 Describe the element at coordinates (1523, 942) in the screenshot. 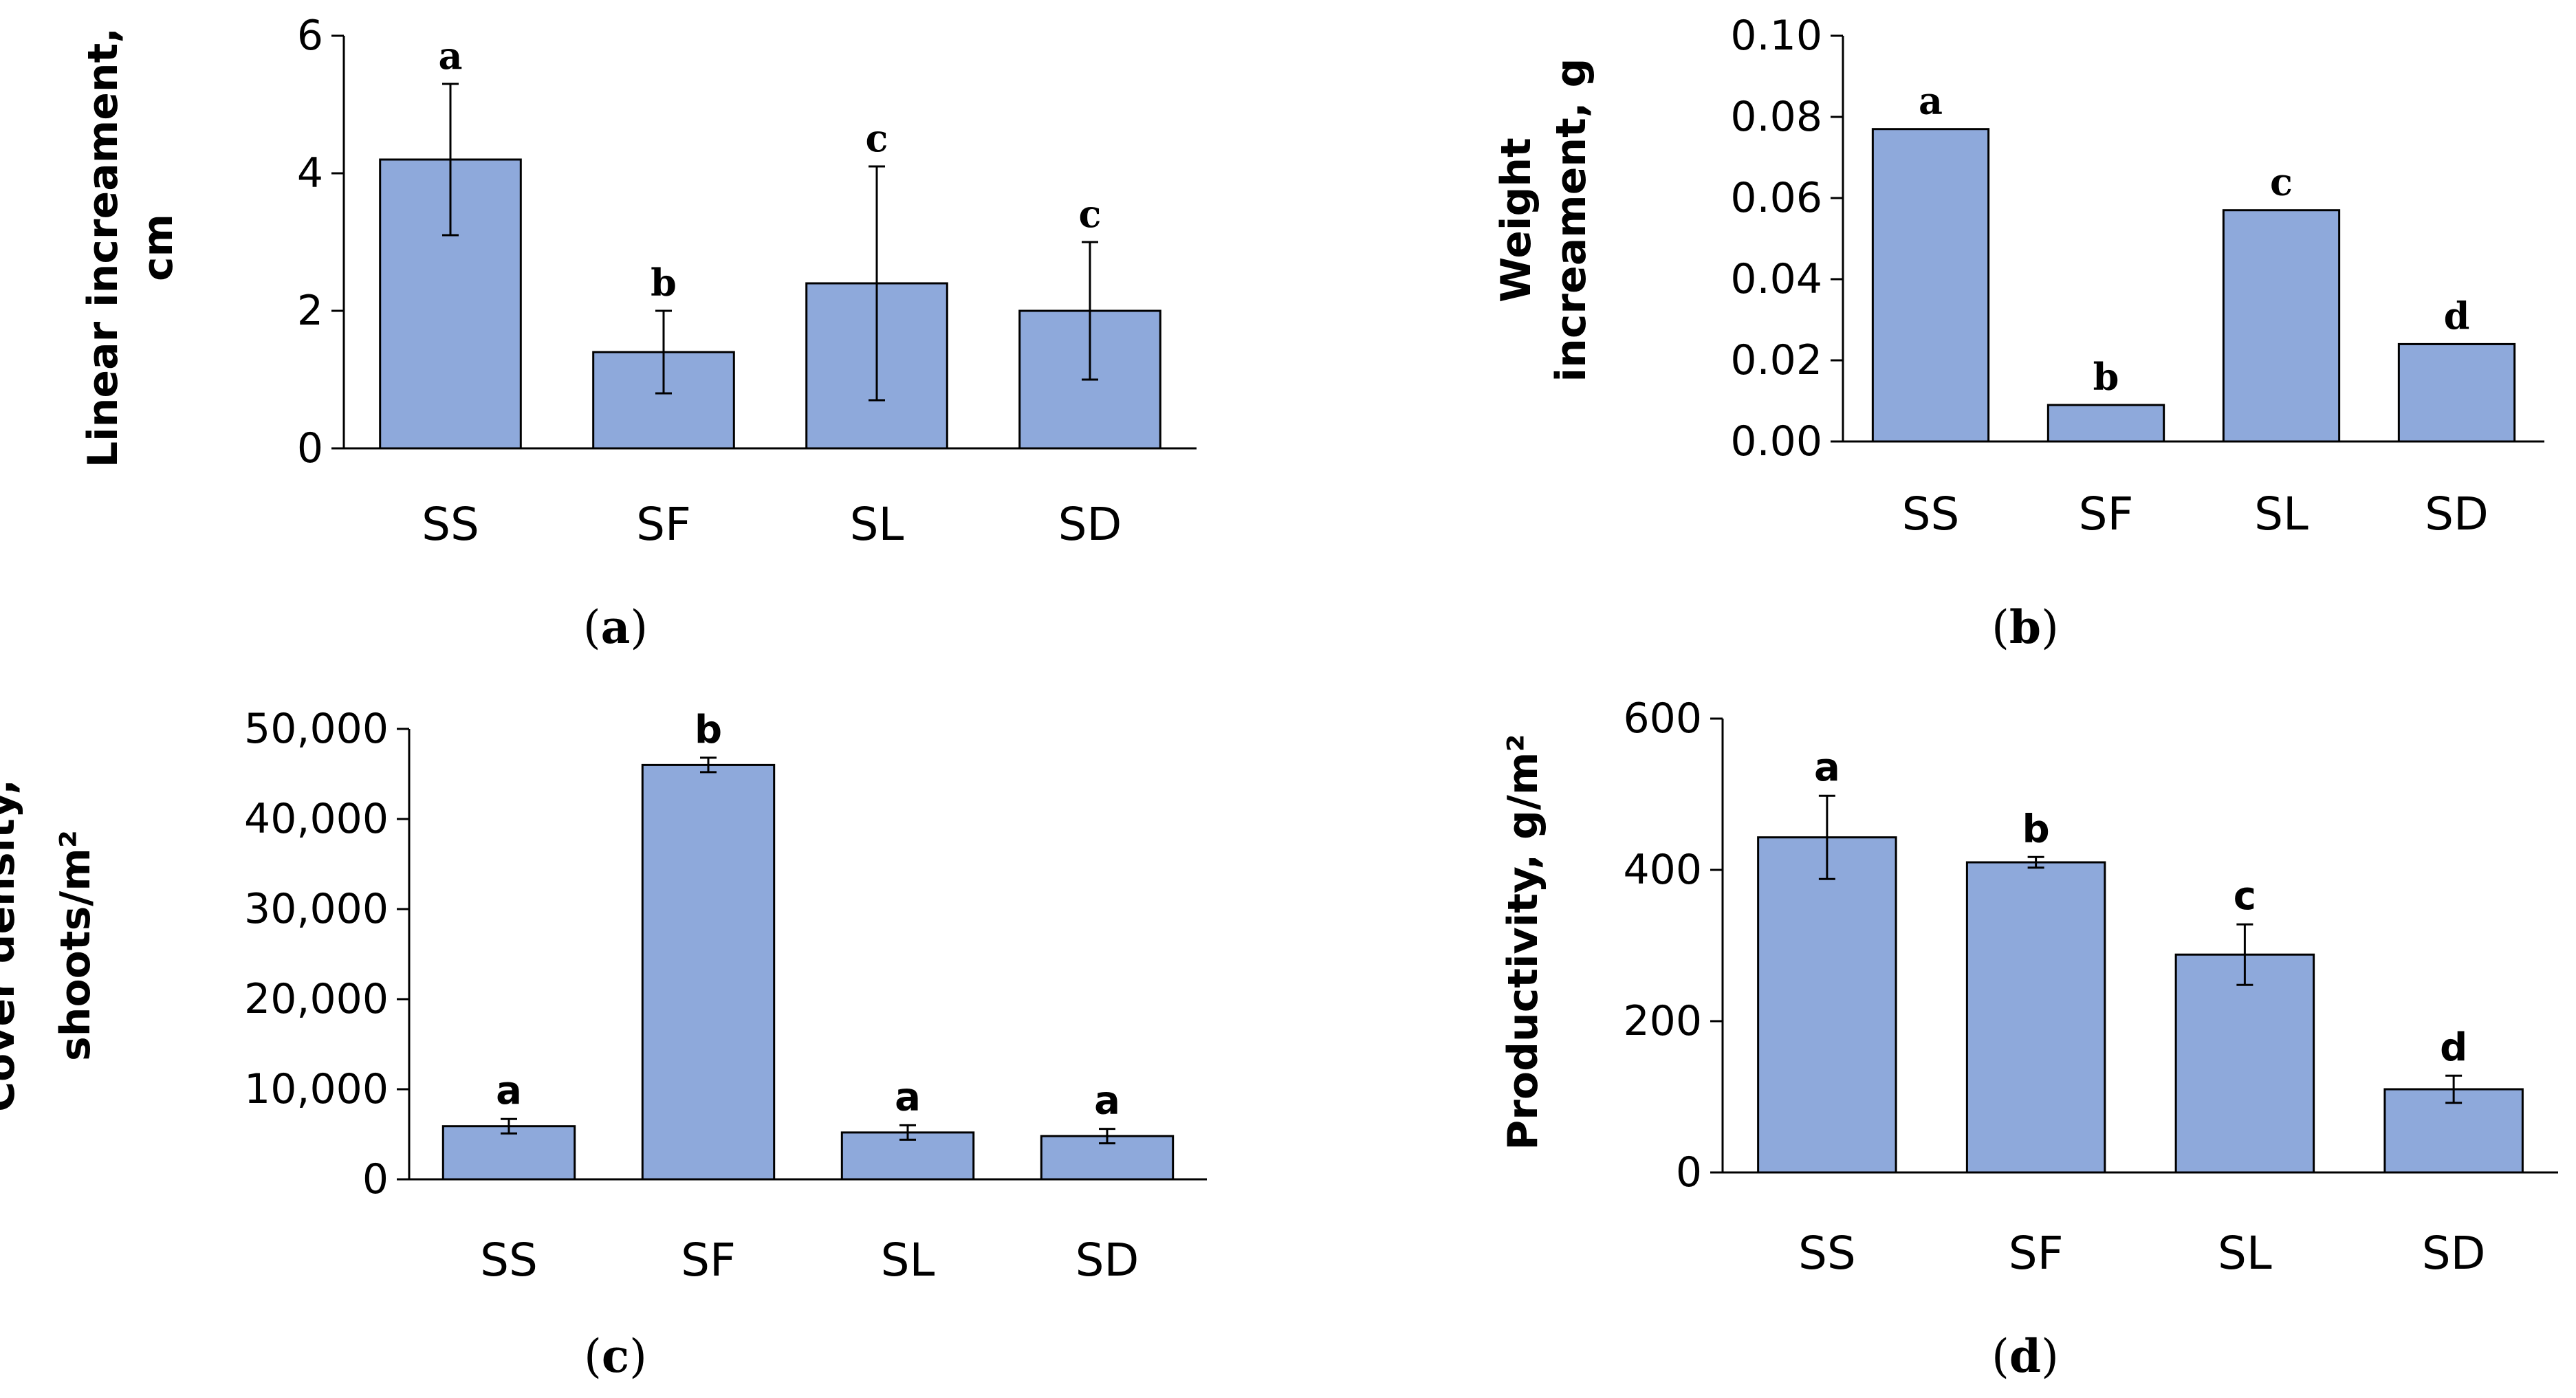

I see `y-axis-title: Productivity, g/m²` at that location.